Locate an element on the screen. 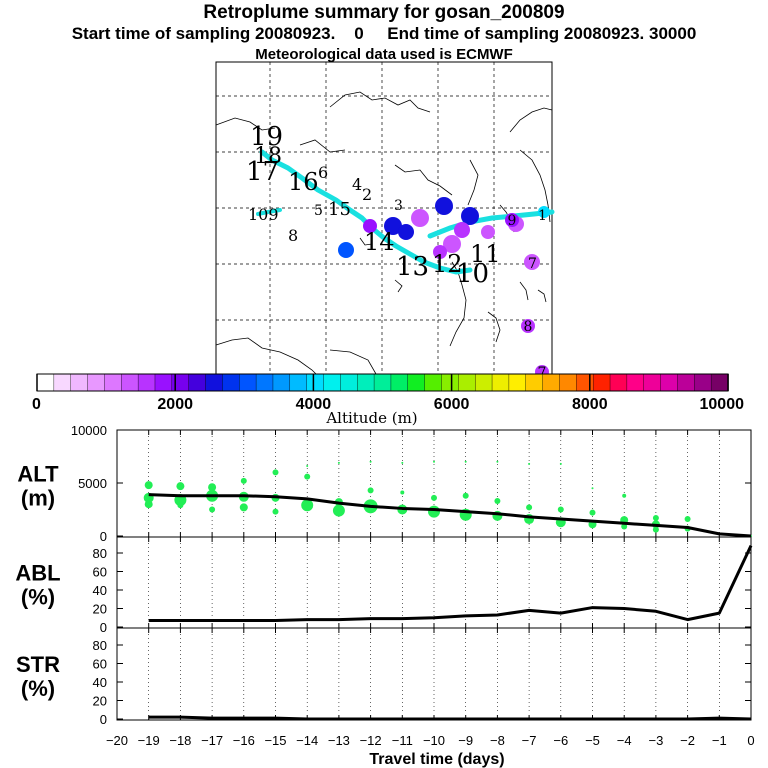 The height and width of the screenshot is (768, 768). x-tick-label: −12 is located at coordinates (371, 740).